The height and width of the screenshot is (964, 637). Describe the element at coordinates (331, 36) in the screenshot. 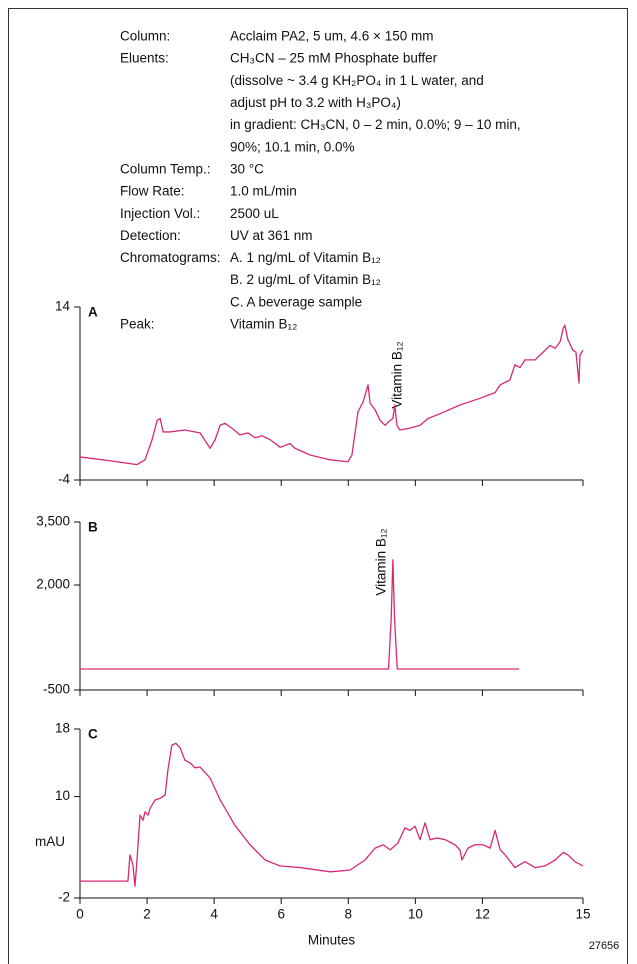

I see `condition-value: Acclaim PA2, 5 um, 4.6 × 150 mm` at that location.